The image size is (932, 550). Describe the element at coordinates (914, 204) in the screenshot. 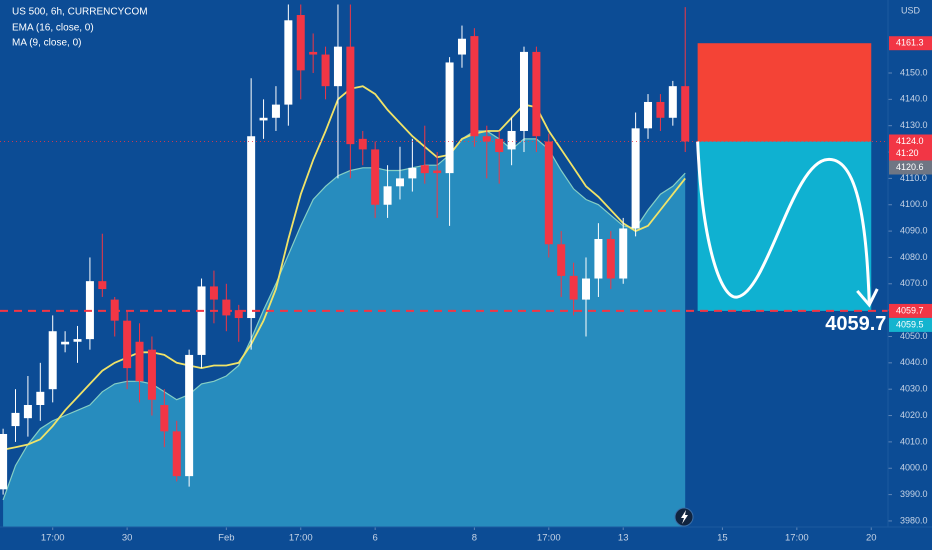

I see `y-tick-label: 4100.0` at that location.